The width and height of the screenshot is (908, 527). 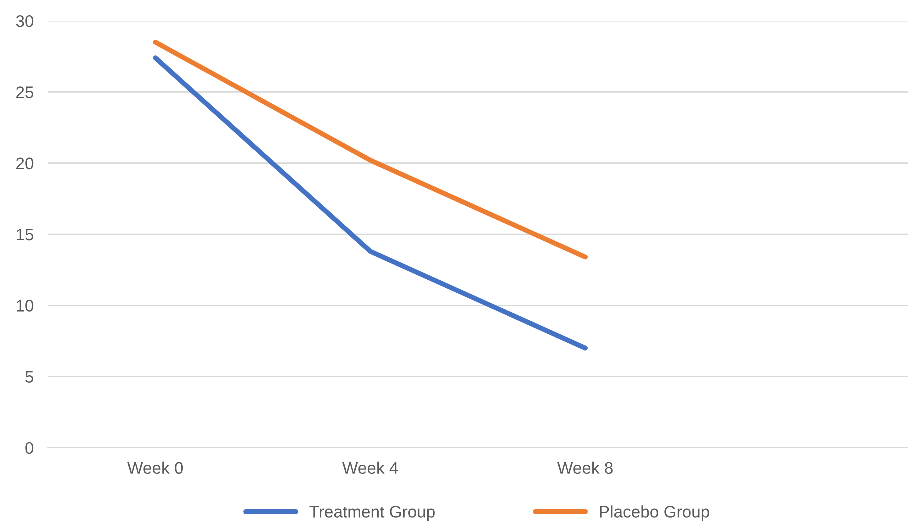 I want to click on x-tick-label: Week 8, so click(x=585, y=468).